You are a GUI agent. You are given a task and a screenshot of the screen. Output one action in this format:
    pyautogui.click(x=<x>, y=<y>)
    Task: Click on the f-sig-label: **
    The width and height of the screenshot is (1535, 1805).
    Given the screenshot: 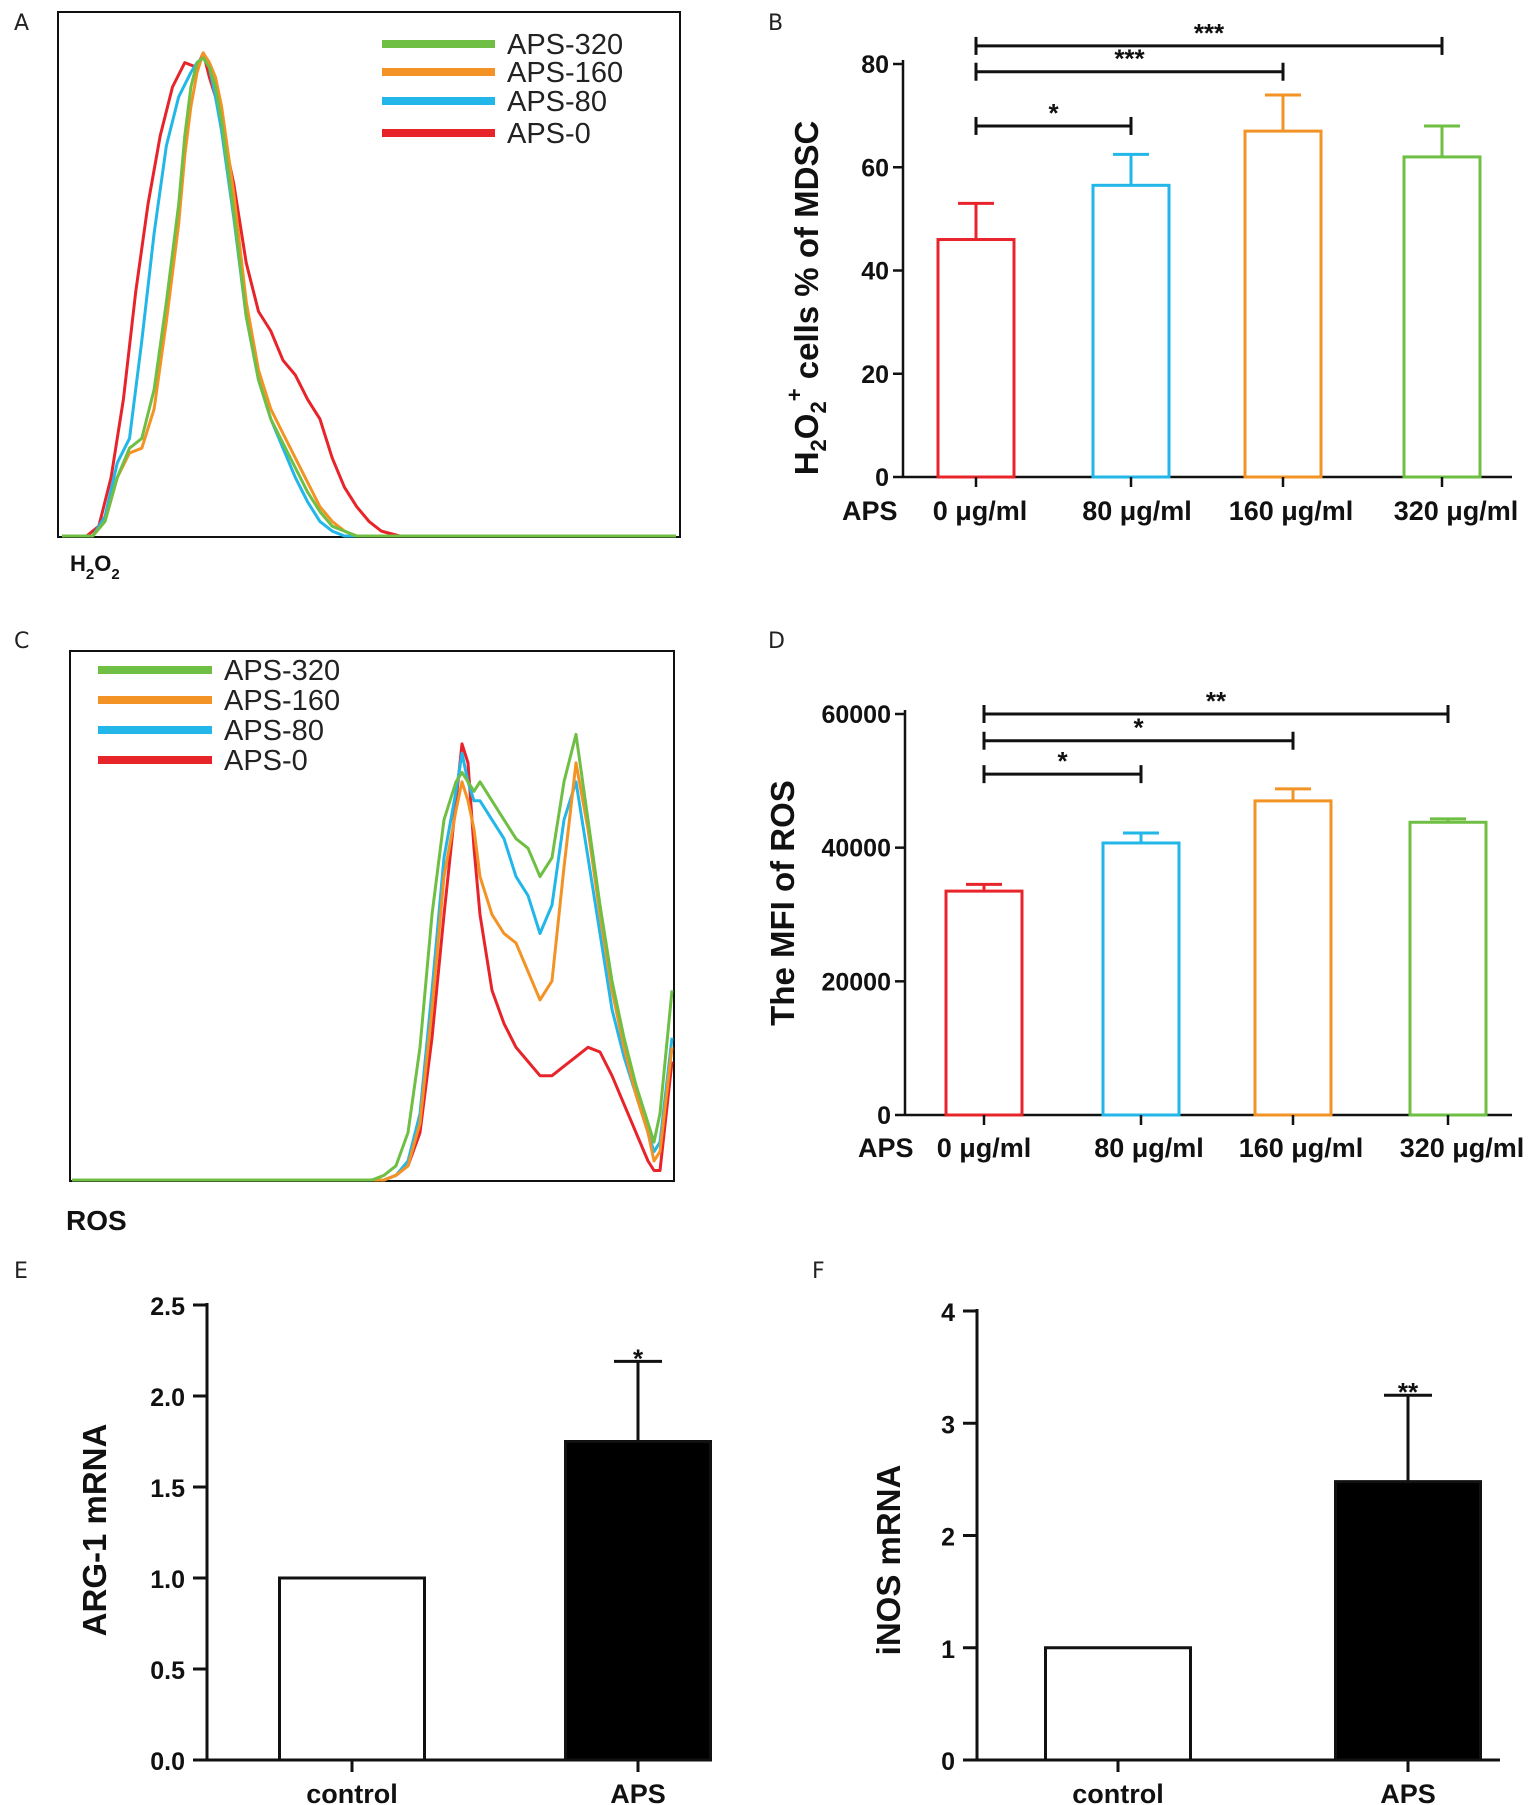 What is the action you would take?
    pyautogui.click(x=1408, y=1392)
    